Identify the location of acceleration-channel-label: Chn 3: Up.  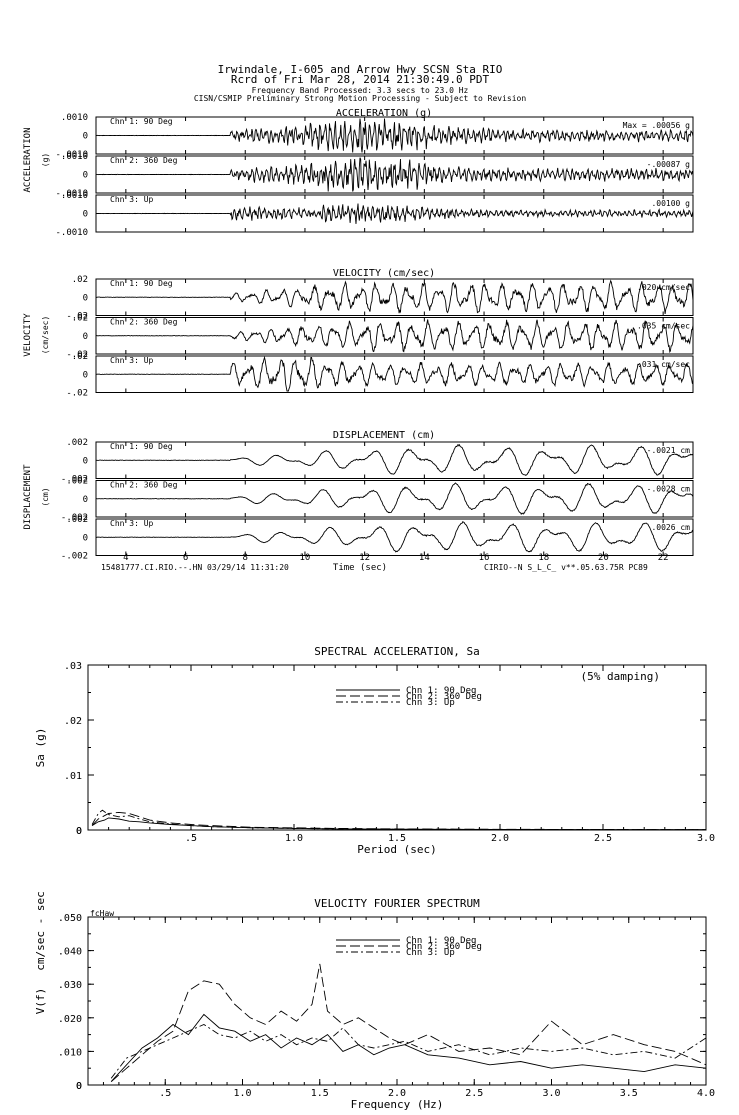
(132, 199).